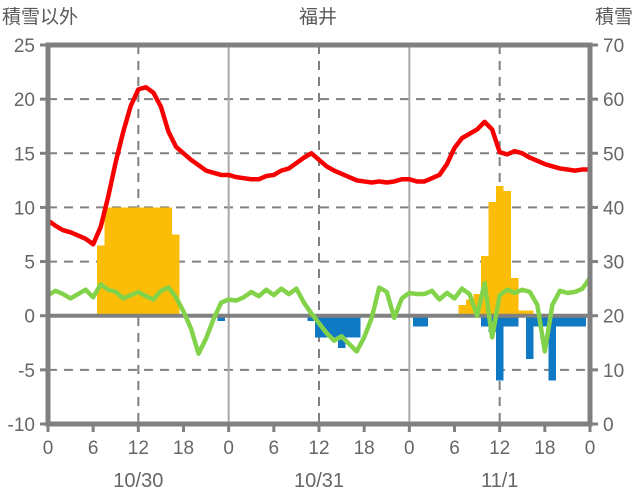  What do you see at coordinates (24, 46) in the screenshot?
I see `y-axis-tick-label: 25` at bounding box center [24, 46].